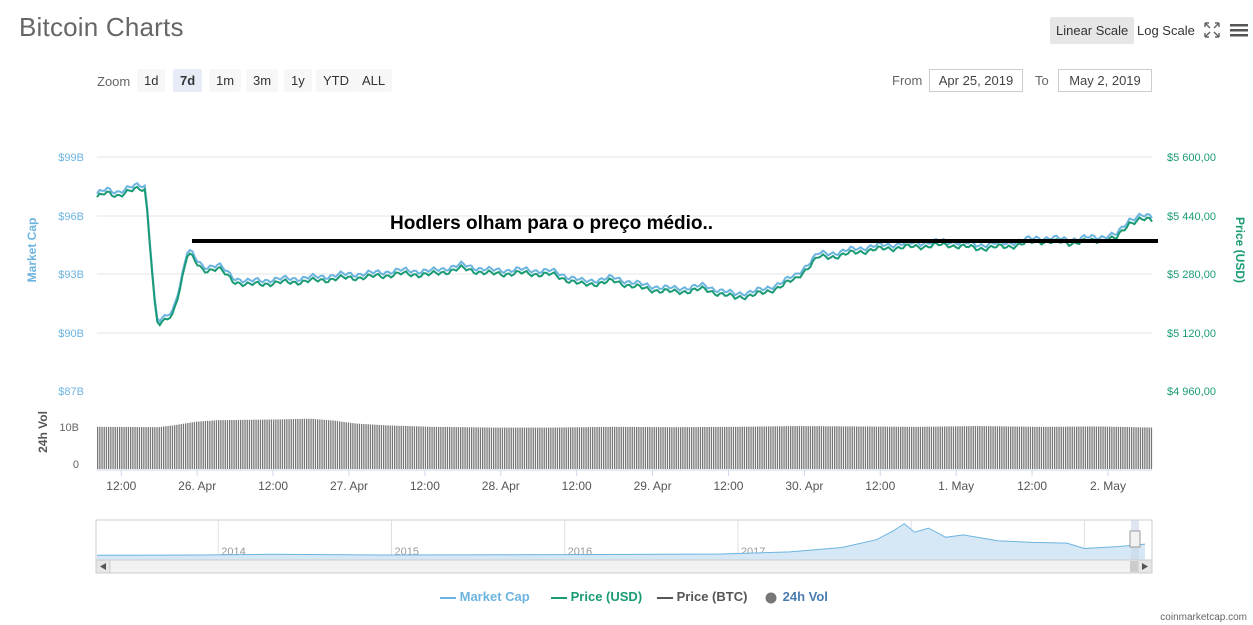 This screenshot has height=625, width=1253. Describe the element at coordinates (596, 596) in the screenshot. I see `legend-price-usd: Price (USD)` at that location.